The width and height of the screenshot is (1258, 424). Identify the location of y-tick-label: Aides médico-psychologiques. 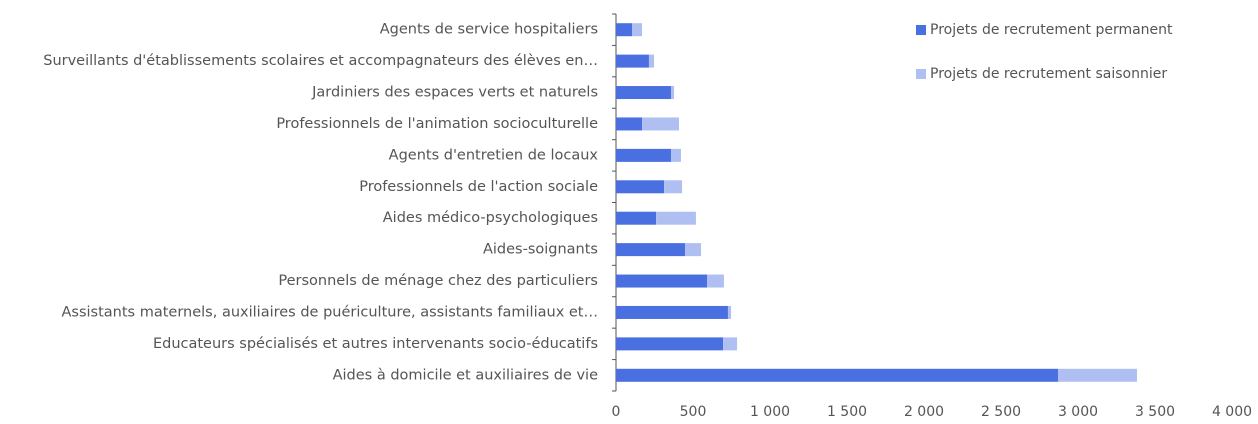
(490, 218).